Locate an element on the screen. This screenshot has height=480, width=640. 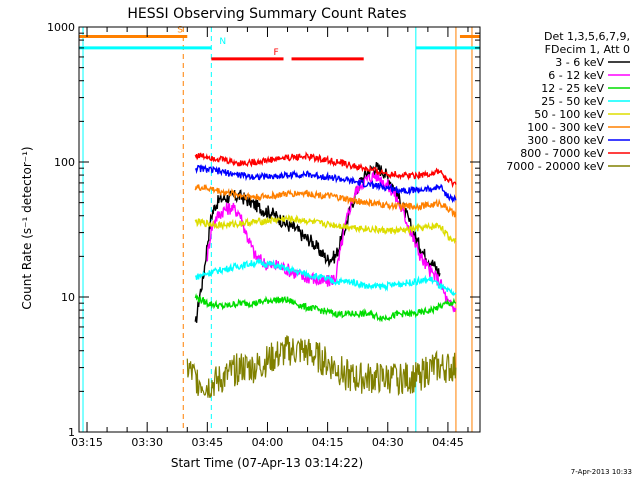
legend-entry-label: 7000 - 20000 keV is located at coordinates (555, 166).